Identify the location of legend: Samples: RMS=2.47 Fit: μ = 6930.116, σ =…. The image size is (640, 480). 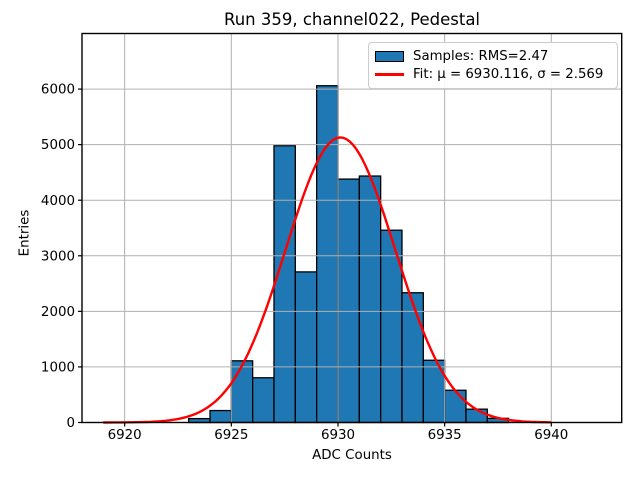
(493, 65).